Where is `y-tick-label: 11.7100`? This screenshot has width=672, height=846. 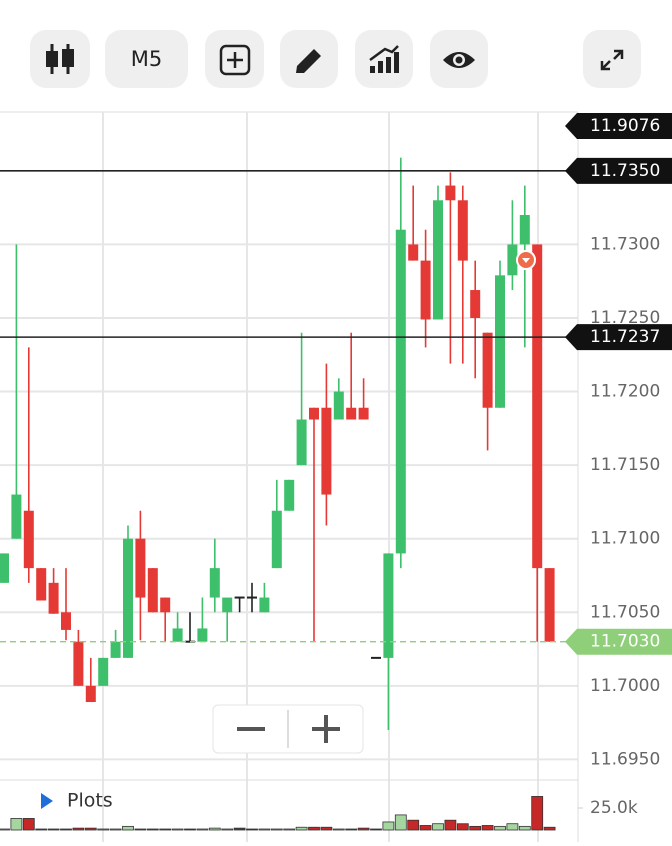
y-tick-label: 11.7100 is located at coordinates (625, 539).